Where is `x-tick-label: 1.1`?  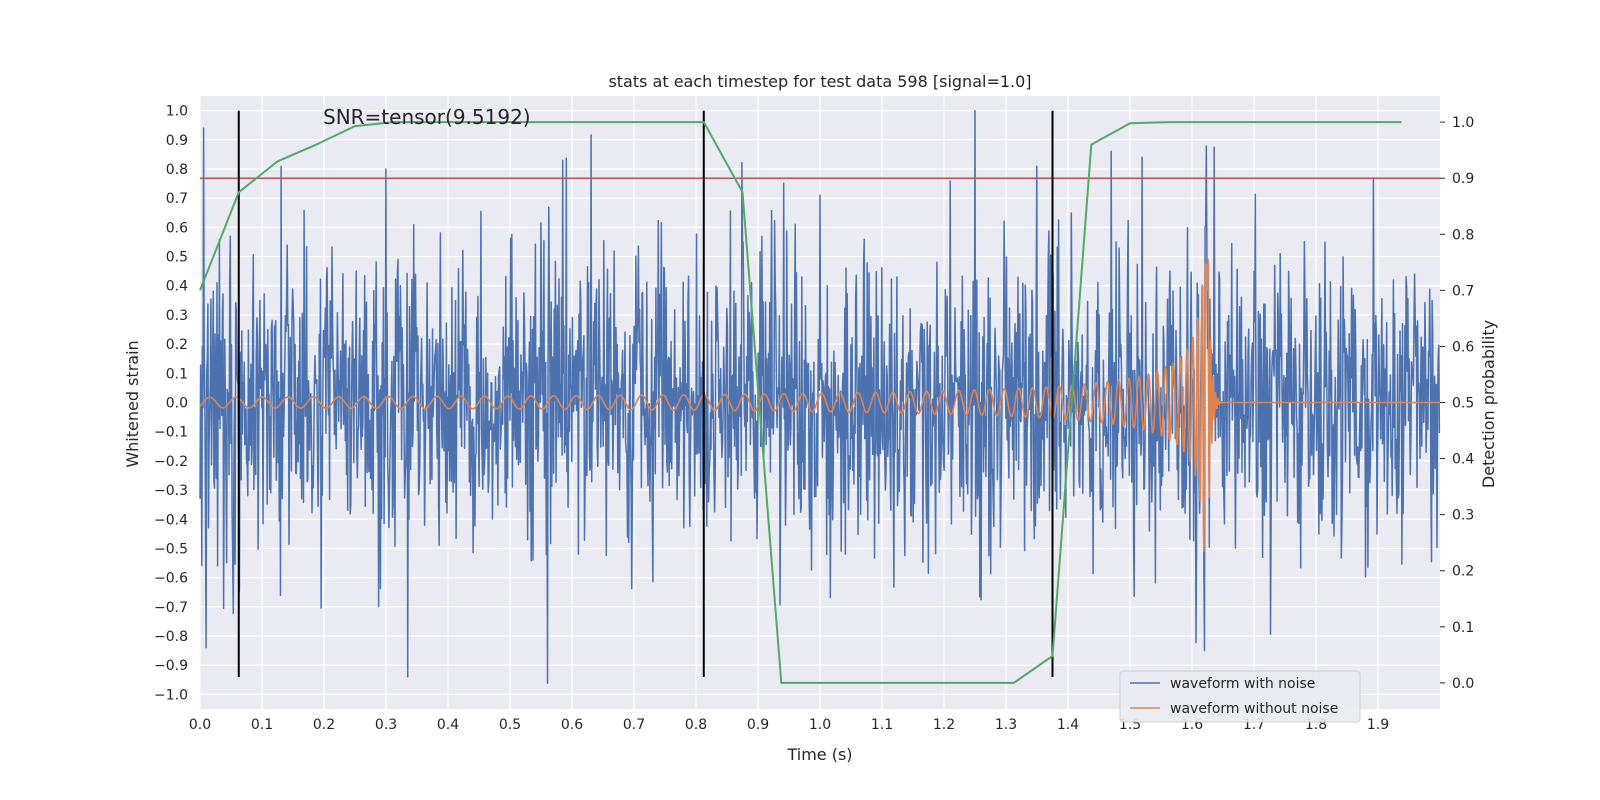
x-tick-label: 1.1 is located at coordinates (882, 725).